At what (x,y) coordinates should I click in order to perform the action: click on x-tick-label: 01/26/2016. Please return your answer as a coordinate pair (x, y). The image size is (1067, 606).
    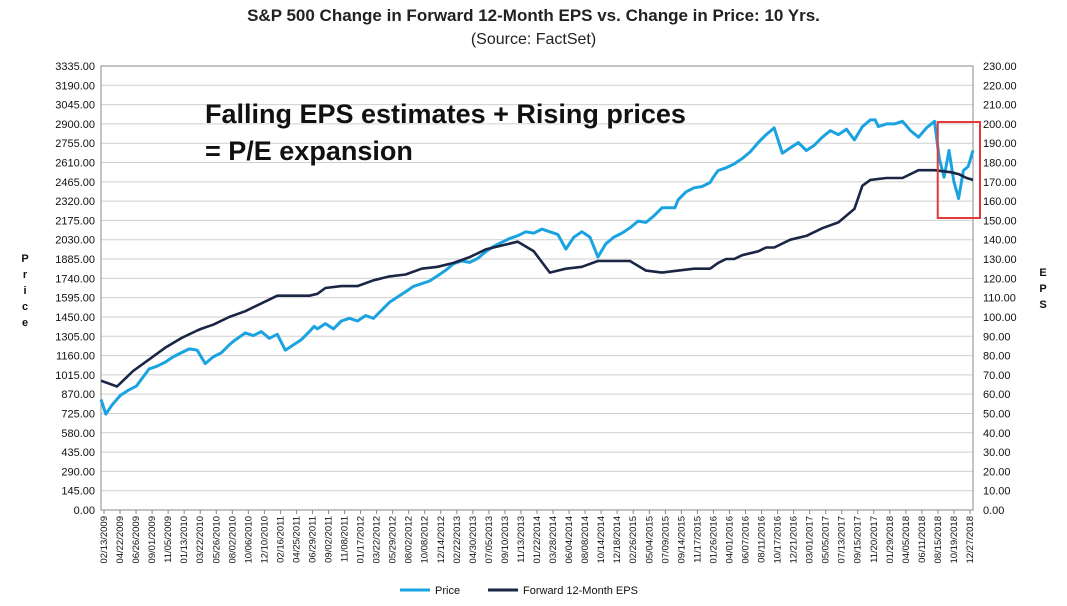
    Looking at the image, I should click on (713, 540).